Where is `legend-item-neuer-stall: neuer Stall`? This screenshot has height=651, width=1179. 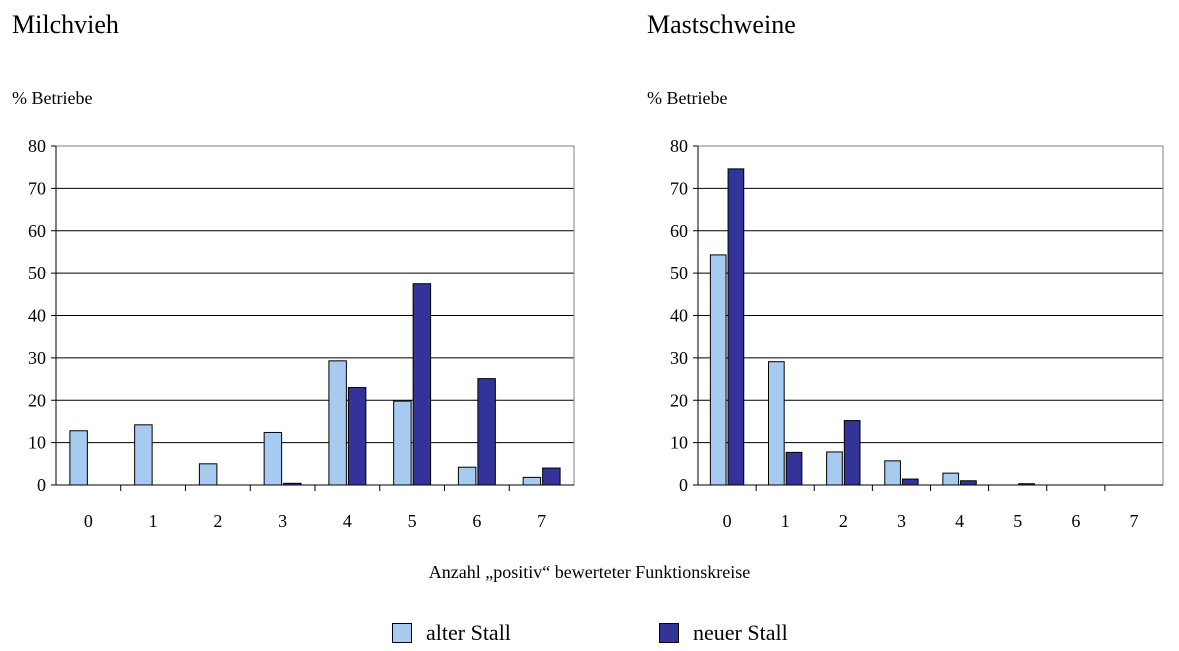 legend-item-neuer-stall: neuer Stall is located at coordinates (723, 633).